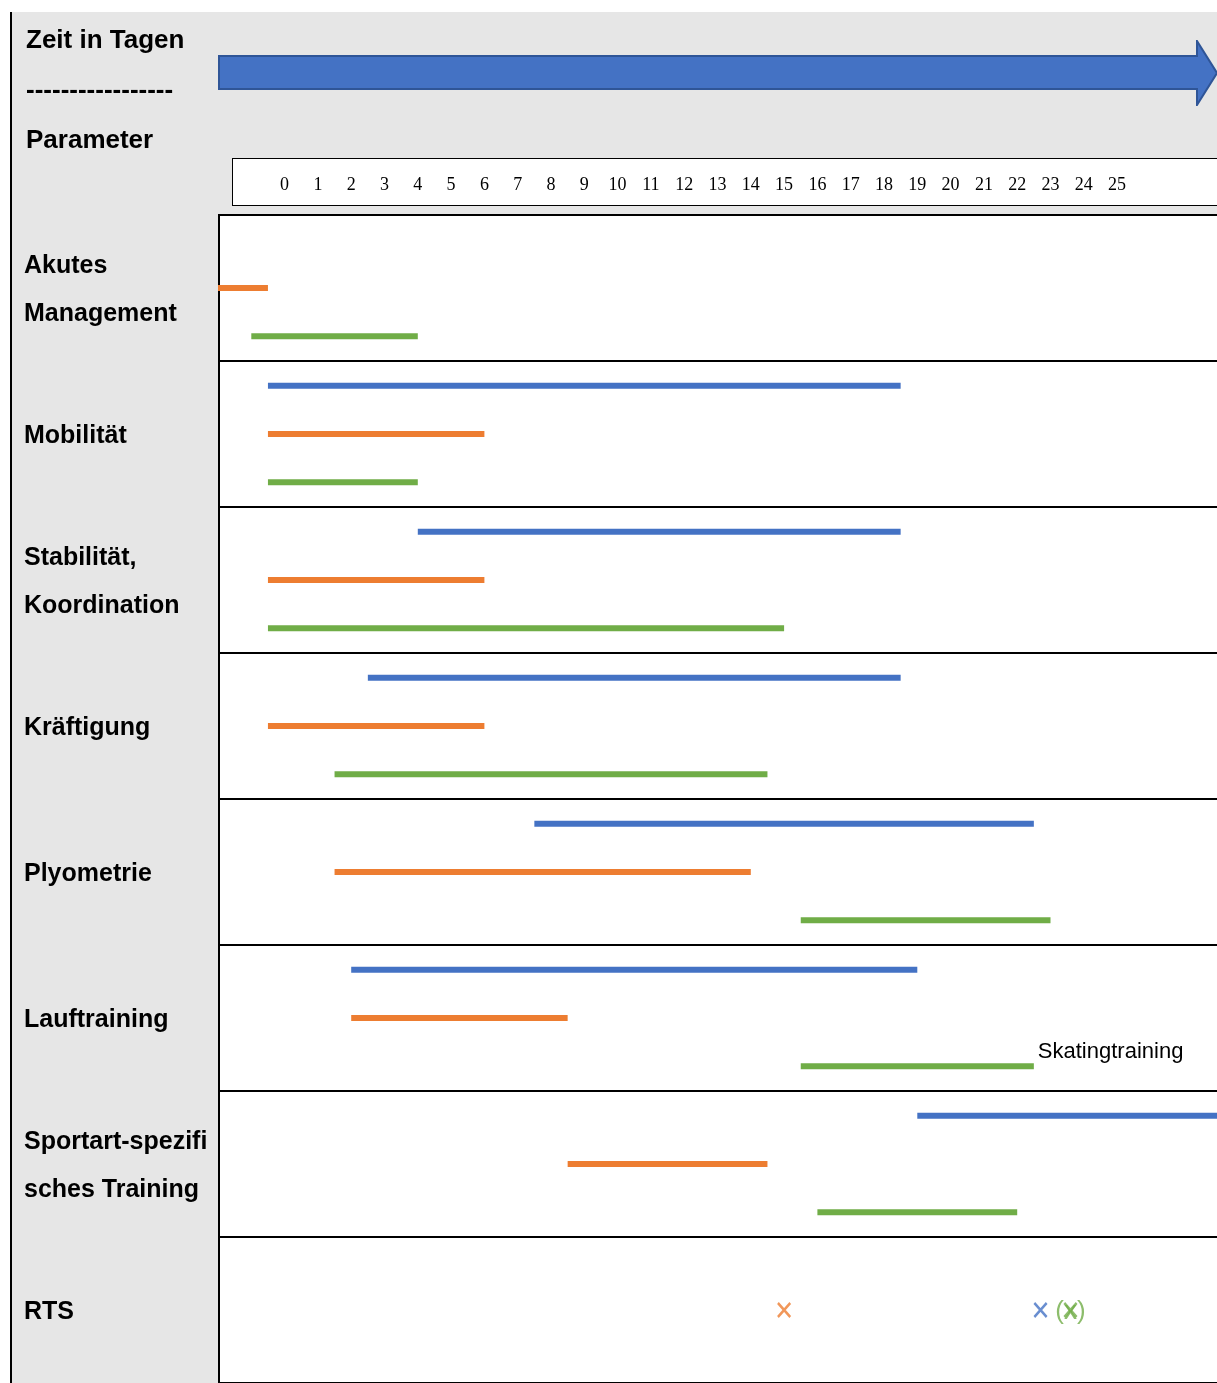  Describe the element at coordinates (817, 184) in the screenshot. I see `x-tick-label: 16` at that location.